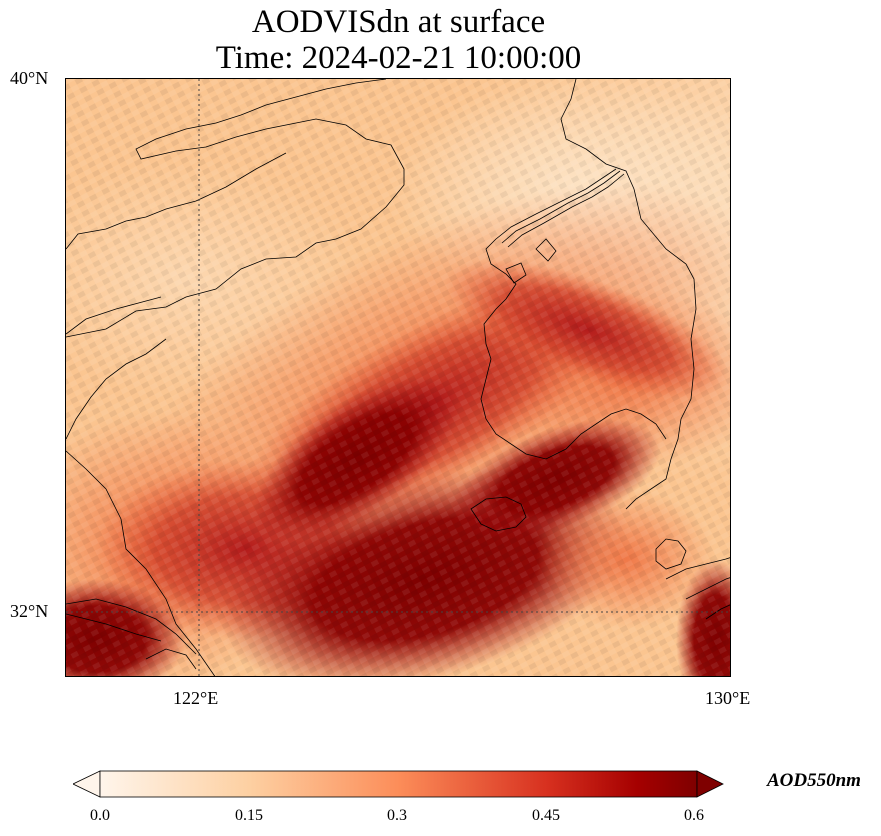 The height and width of the screenshot is (836, 881). I want to click on lat-label-north: 40°N, so click(29, 78).